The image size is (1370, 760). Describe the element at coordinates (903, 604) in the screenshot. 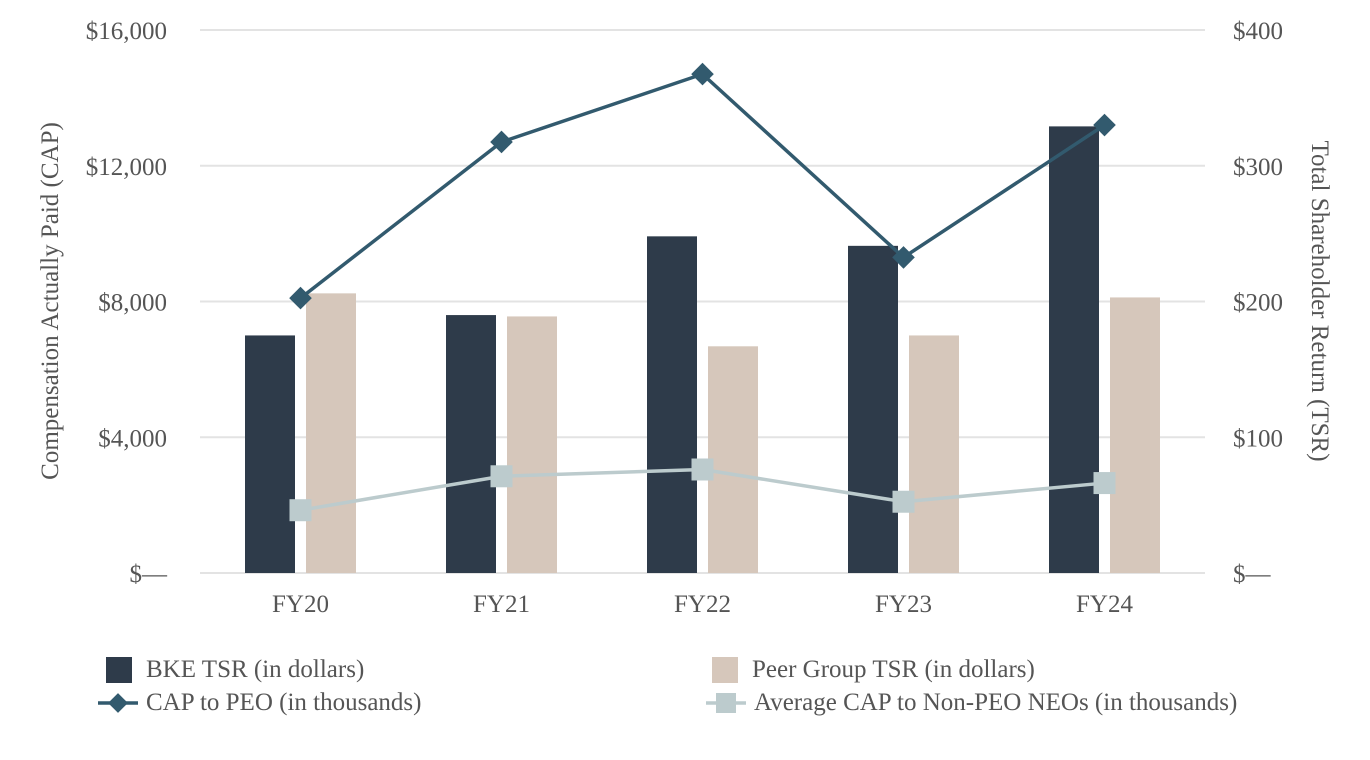

I see `x-tick-label: FY23` at that location.